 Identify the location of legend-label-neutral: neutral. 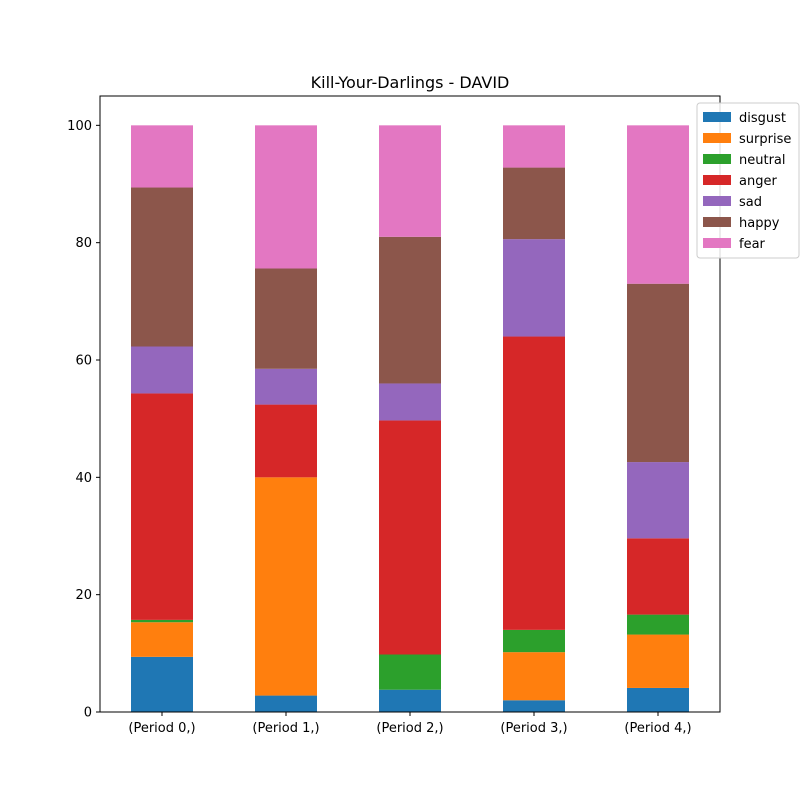
(762, 160).